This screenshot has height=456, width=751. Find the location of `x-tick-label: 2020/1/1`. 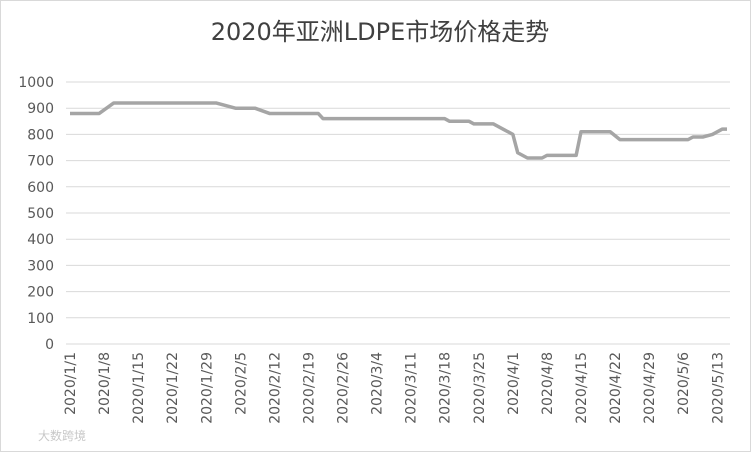

x-tick-label: 2020/1/1 is located at coordinates (71, 383).